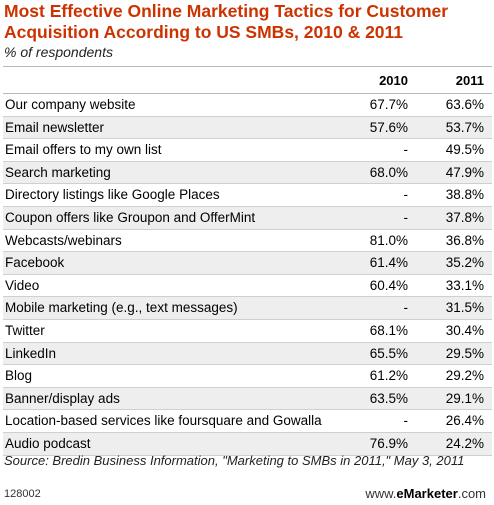  I want to click on table-row: Video 60.4% 33.1%, so click(247, 286).